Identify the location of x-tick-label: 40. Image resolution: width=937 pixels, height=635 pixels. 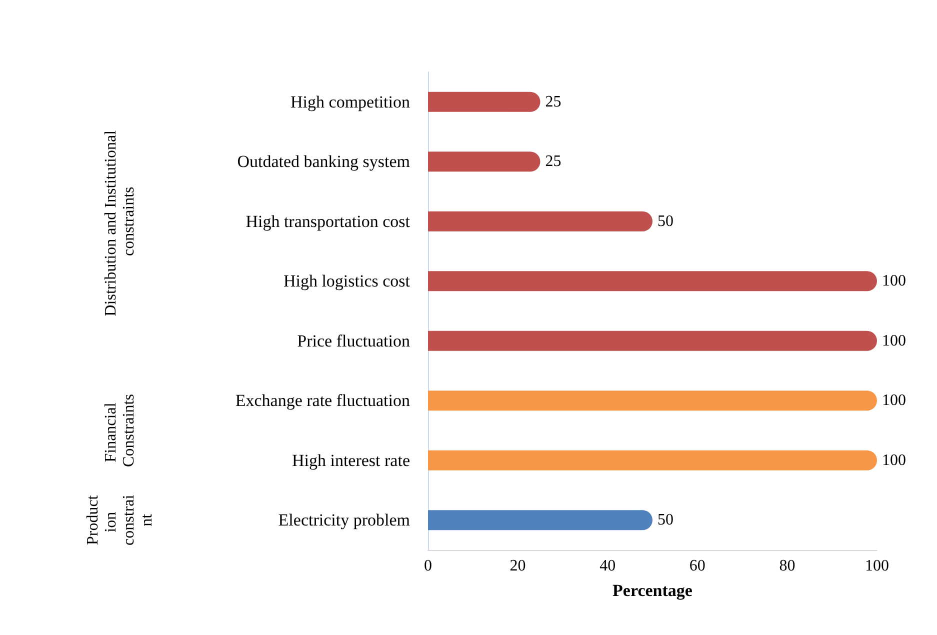
(608, 566).